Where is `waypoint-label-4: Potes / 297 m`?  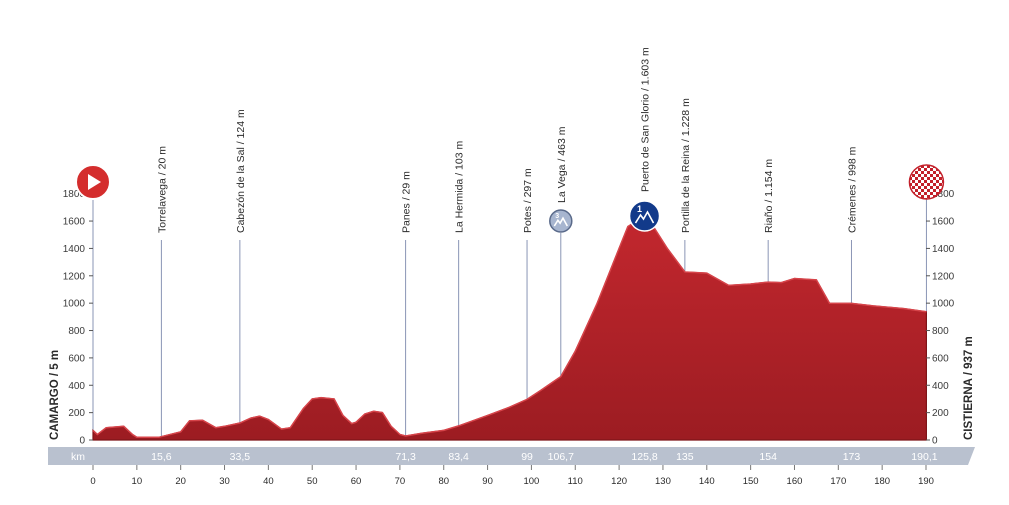 waypoint-label-4: Potes / 297 m is located at coordinates (528, 200).